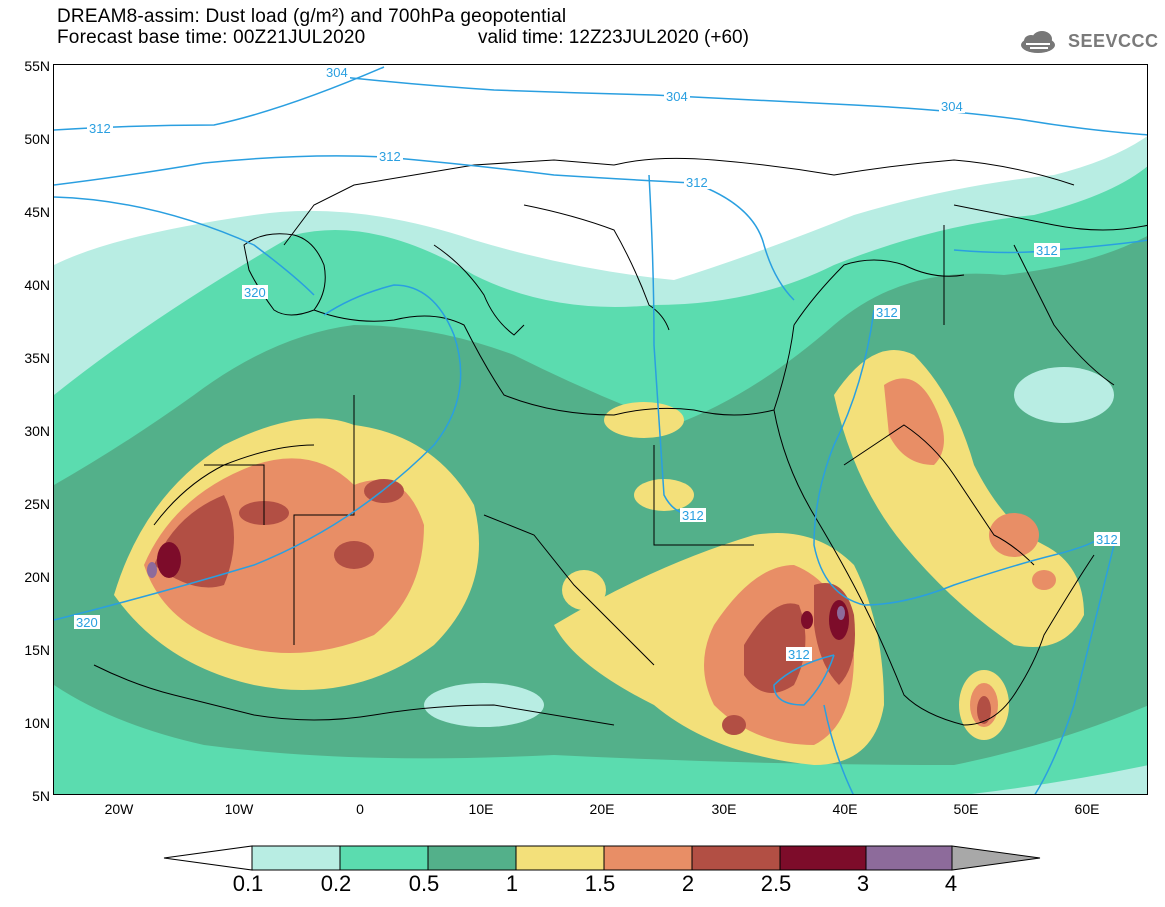 The image size is (1165, 907). I want to click on colorbar, so click(602, 858).